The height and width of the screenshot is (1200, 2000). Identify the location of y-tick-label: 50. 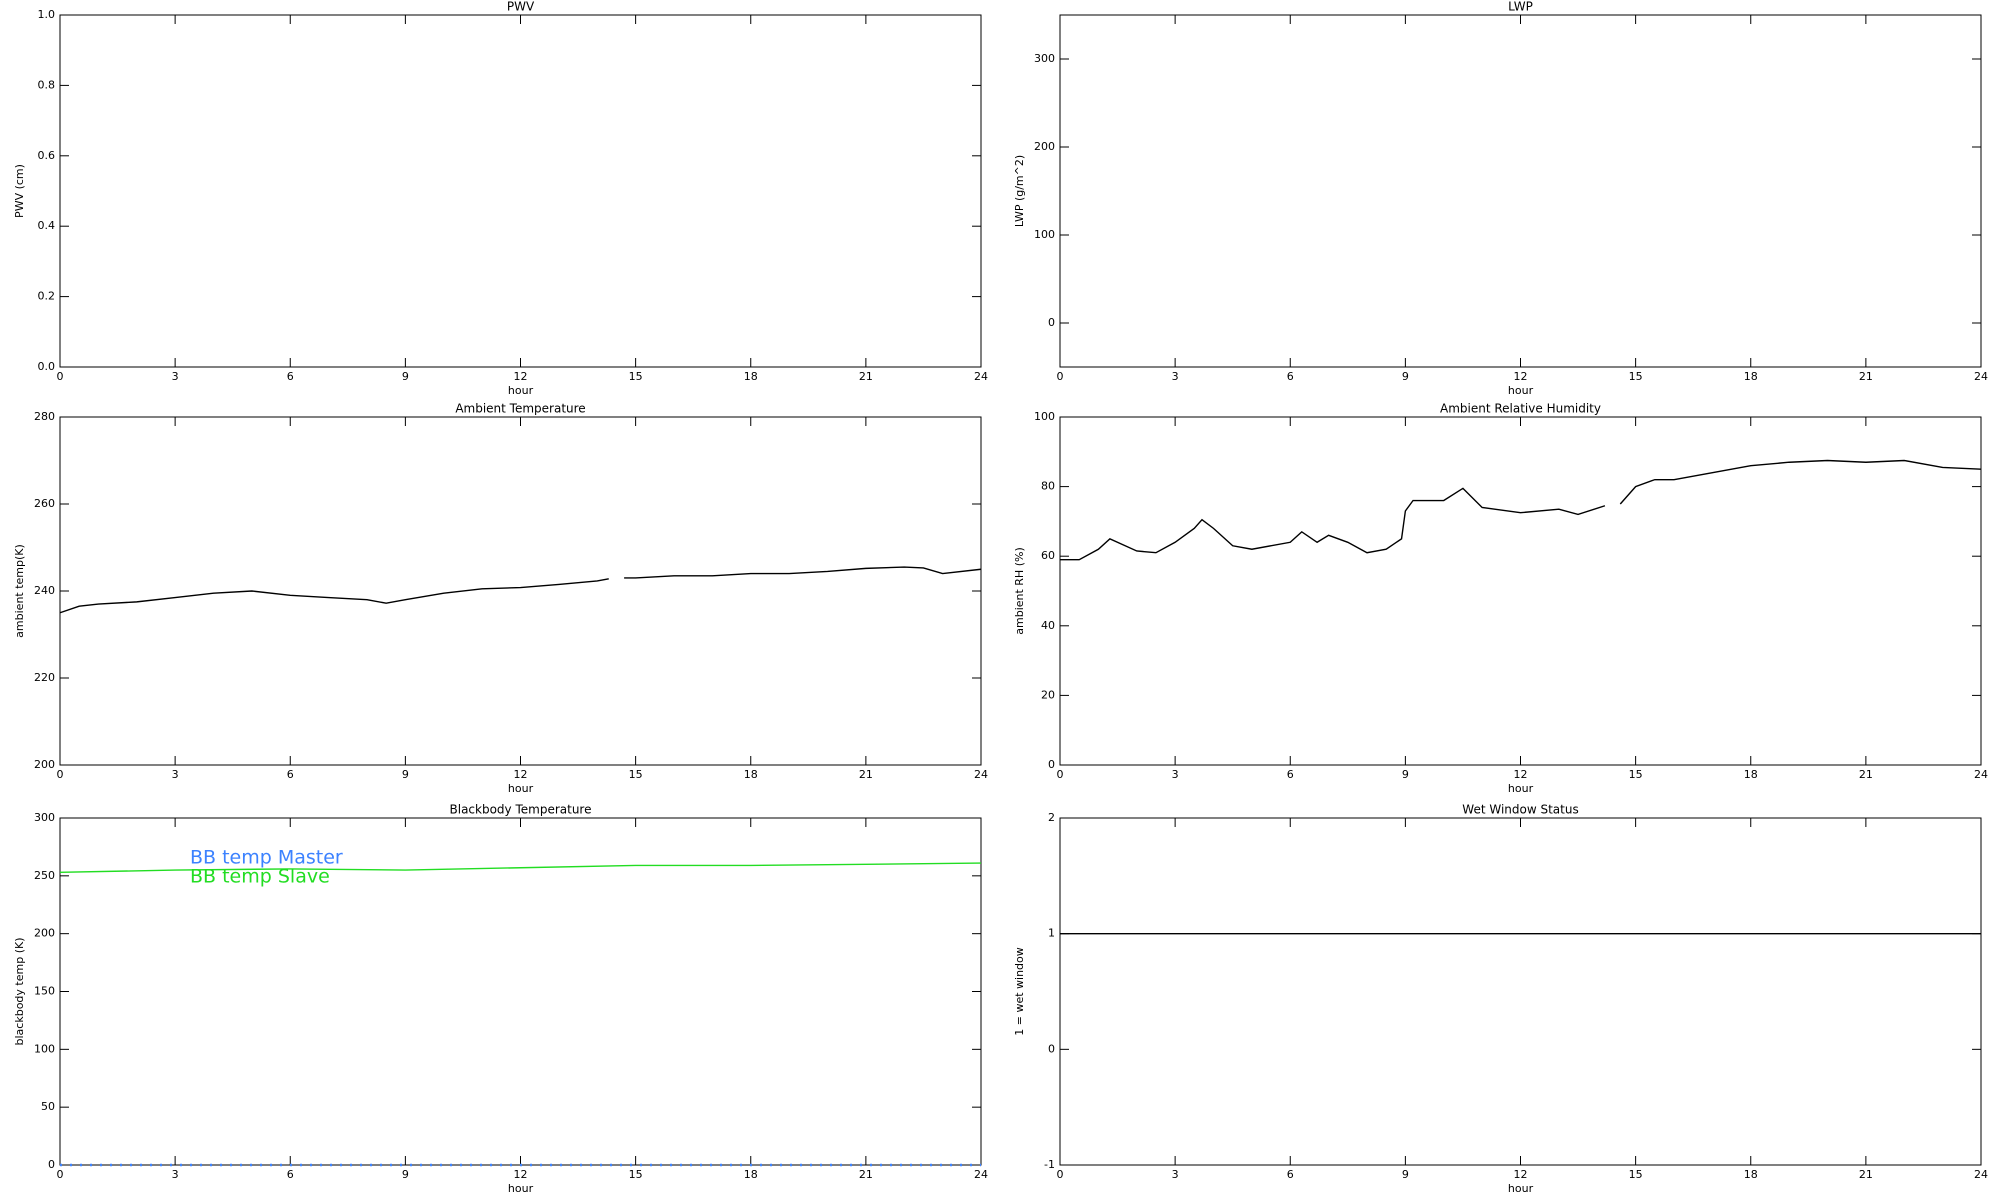
(48, 1106).